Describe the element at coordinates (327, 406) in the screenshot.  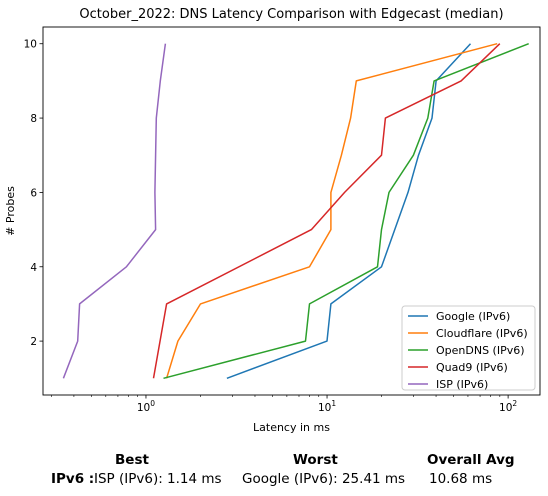
I see `x-tick-label: 10¹` at that location.